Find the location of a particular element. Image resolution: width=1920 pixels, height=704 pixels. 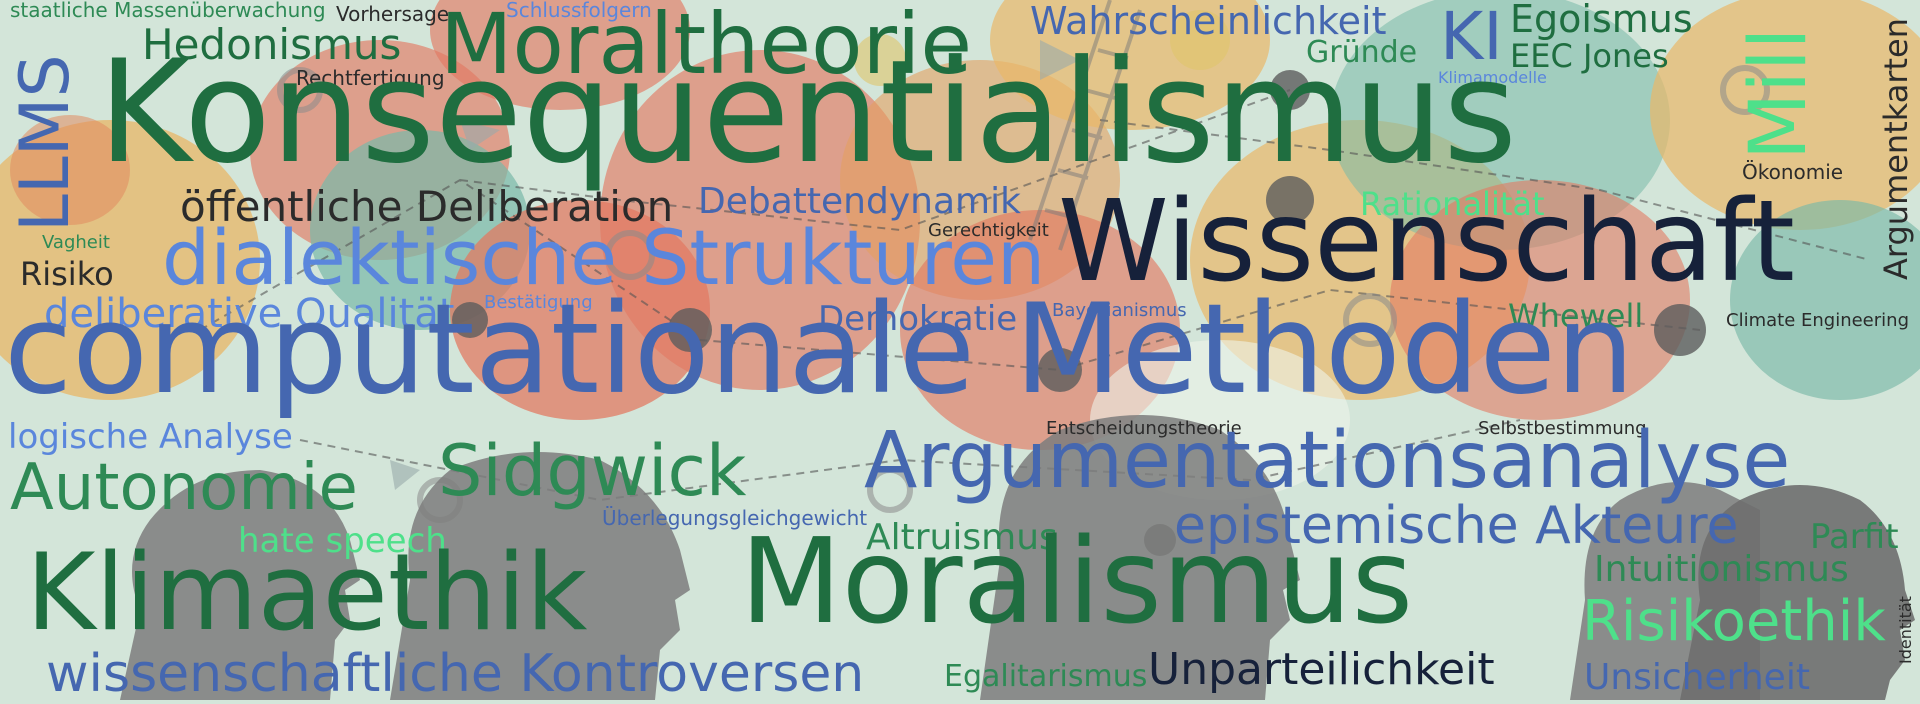

word-sidgwick: Sidgwick is located at coordinates (592, 471).